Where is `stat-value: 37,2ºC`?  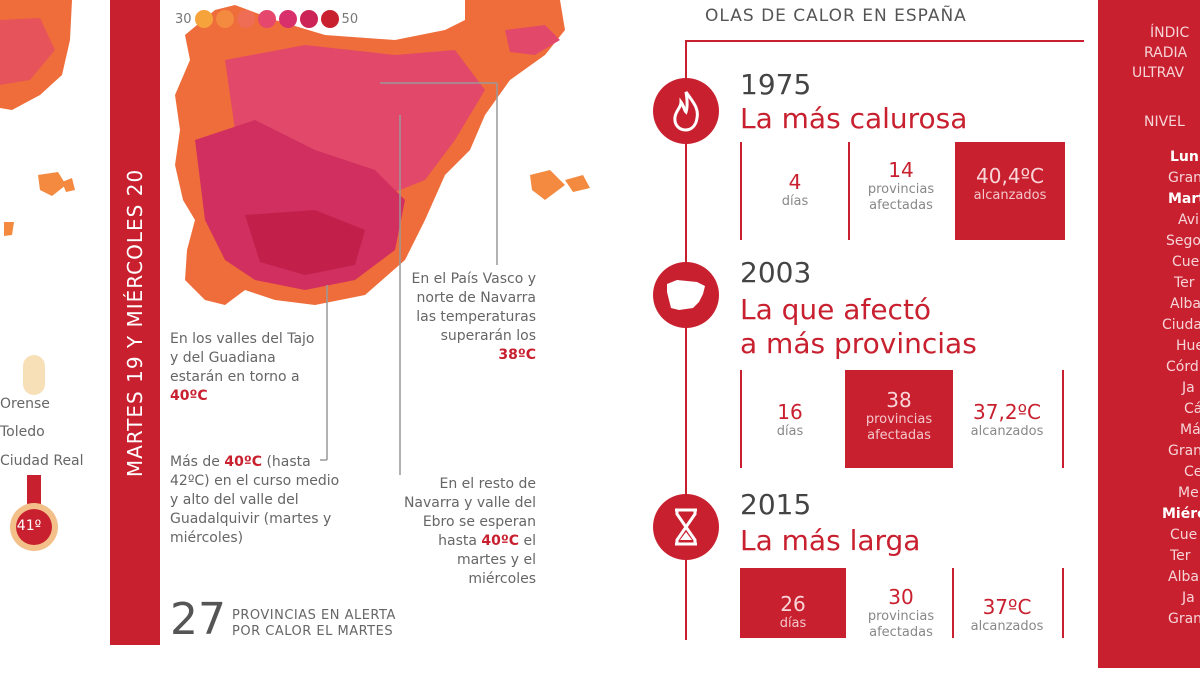 stat-value: 37,2ºC is located at coordinates (1007, 412).